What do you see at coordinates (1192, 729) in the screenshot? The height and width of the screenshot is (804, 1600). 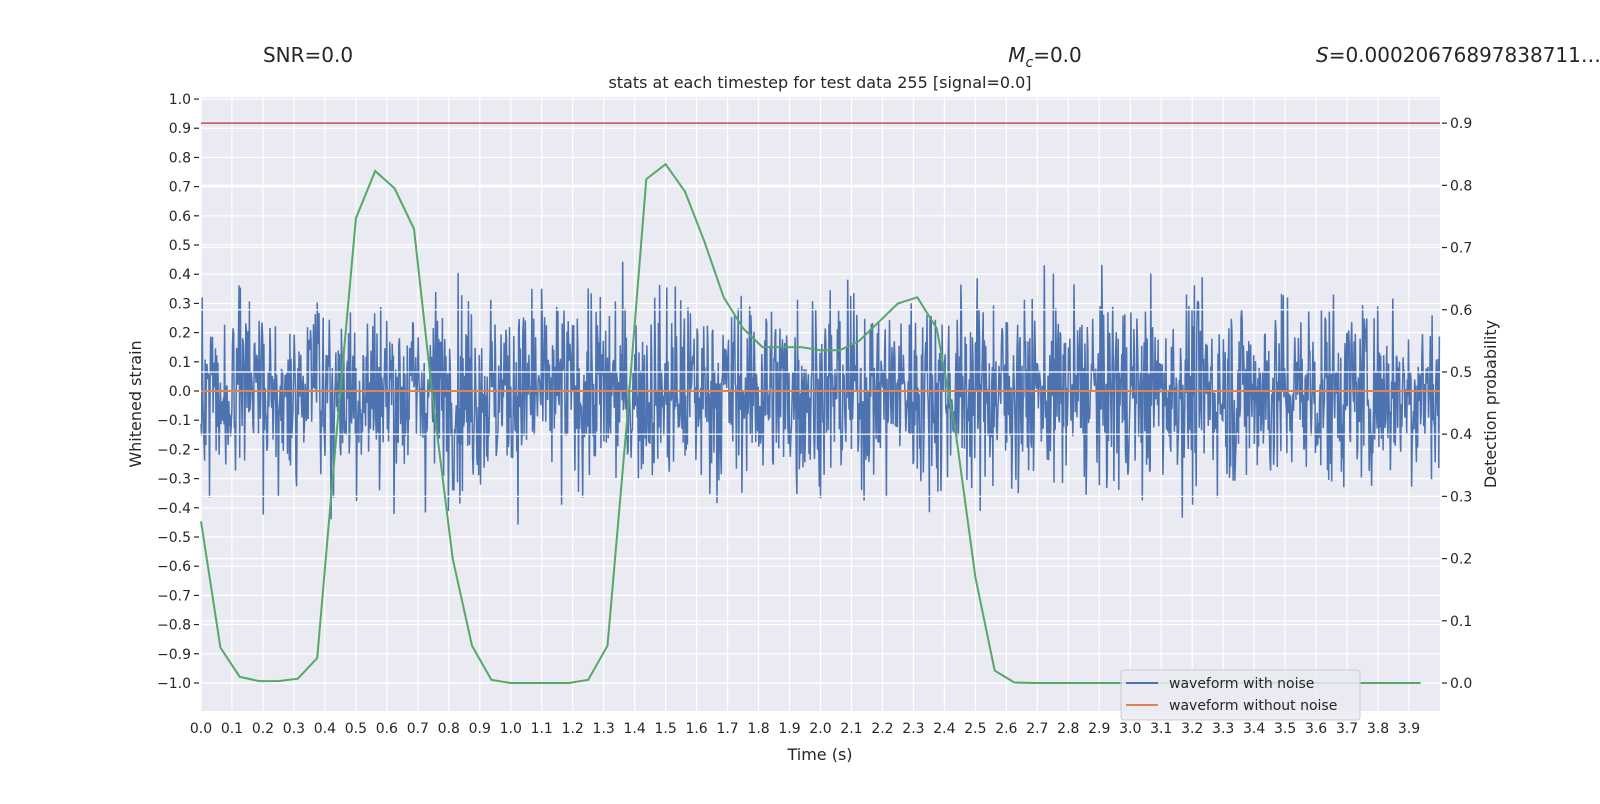 I see `x-tick-label: 3.2` at bounding box center [1192, 729].